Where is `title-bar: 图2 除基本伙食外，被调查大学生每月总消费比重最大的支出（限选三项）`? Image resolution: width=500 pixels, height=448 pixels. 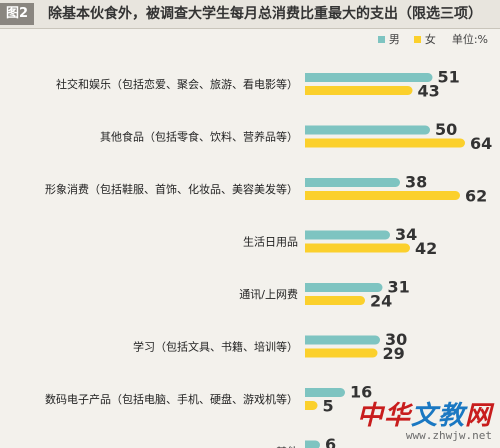 title-bar: 图2 除基本伙食外，被调查大学生每月总消费比重最大的支出（限选三项） is located at coordinates (250, 14).